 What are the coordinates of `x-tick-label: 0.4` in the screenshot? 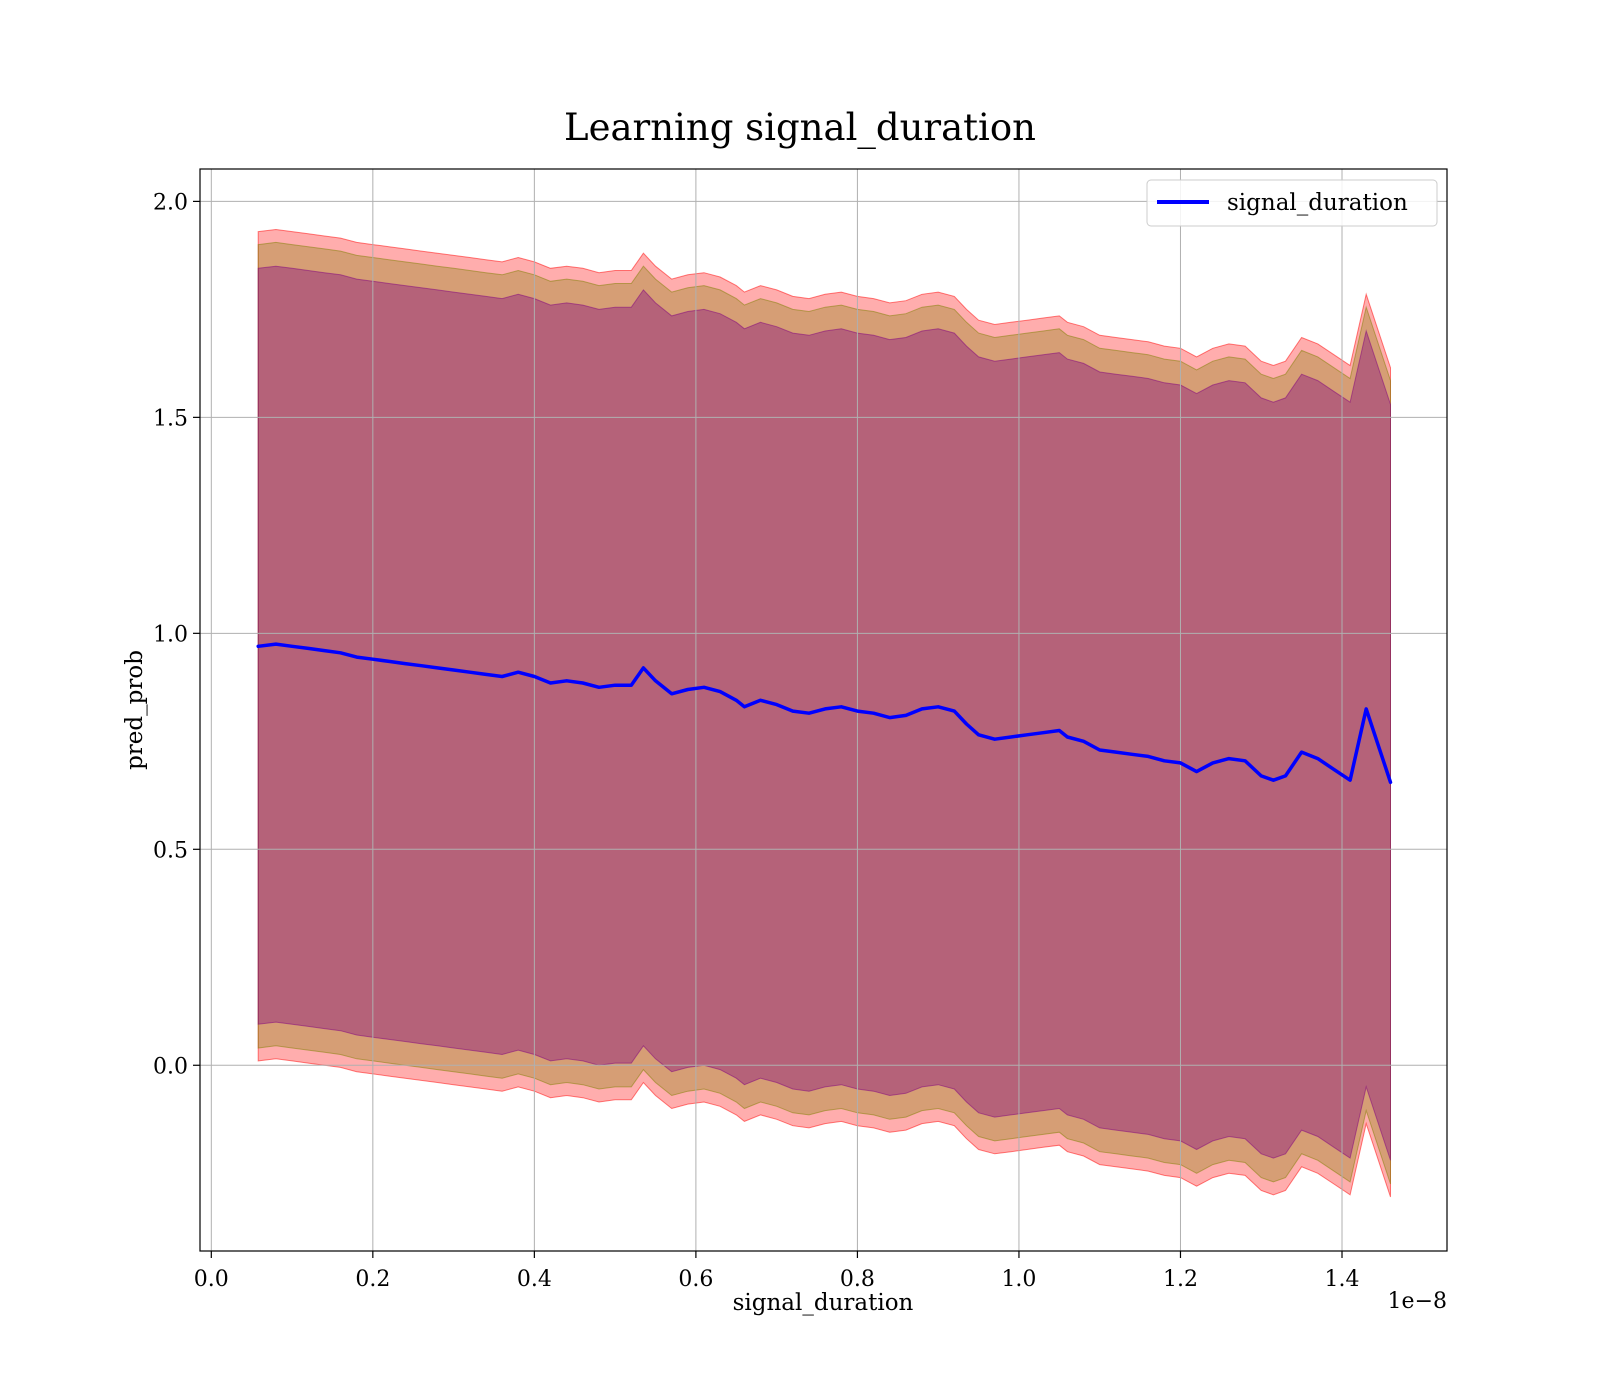 It's located at (534, 1279).